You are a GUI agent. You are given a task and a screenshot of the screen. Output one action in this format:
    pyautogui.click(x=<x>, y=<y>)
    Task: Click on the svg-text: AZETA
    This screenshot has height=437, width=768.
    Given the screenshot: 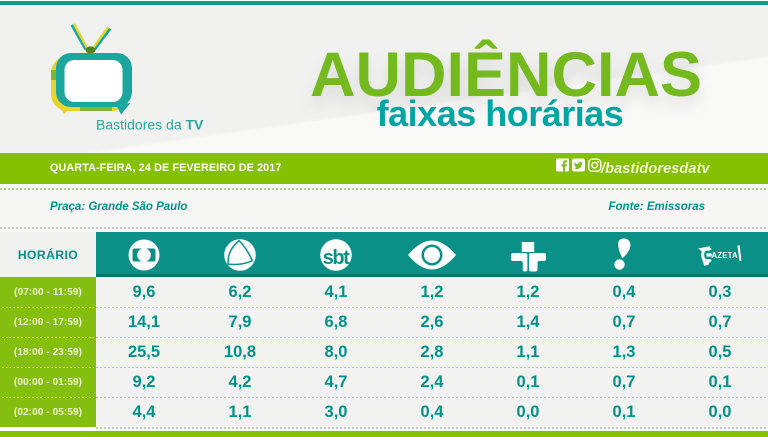 What is the action you would take?
    pyautogui.click(x=724, y=255)
    